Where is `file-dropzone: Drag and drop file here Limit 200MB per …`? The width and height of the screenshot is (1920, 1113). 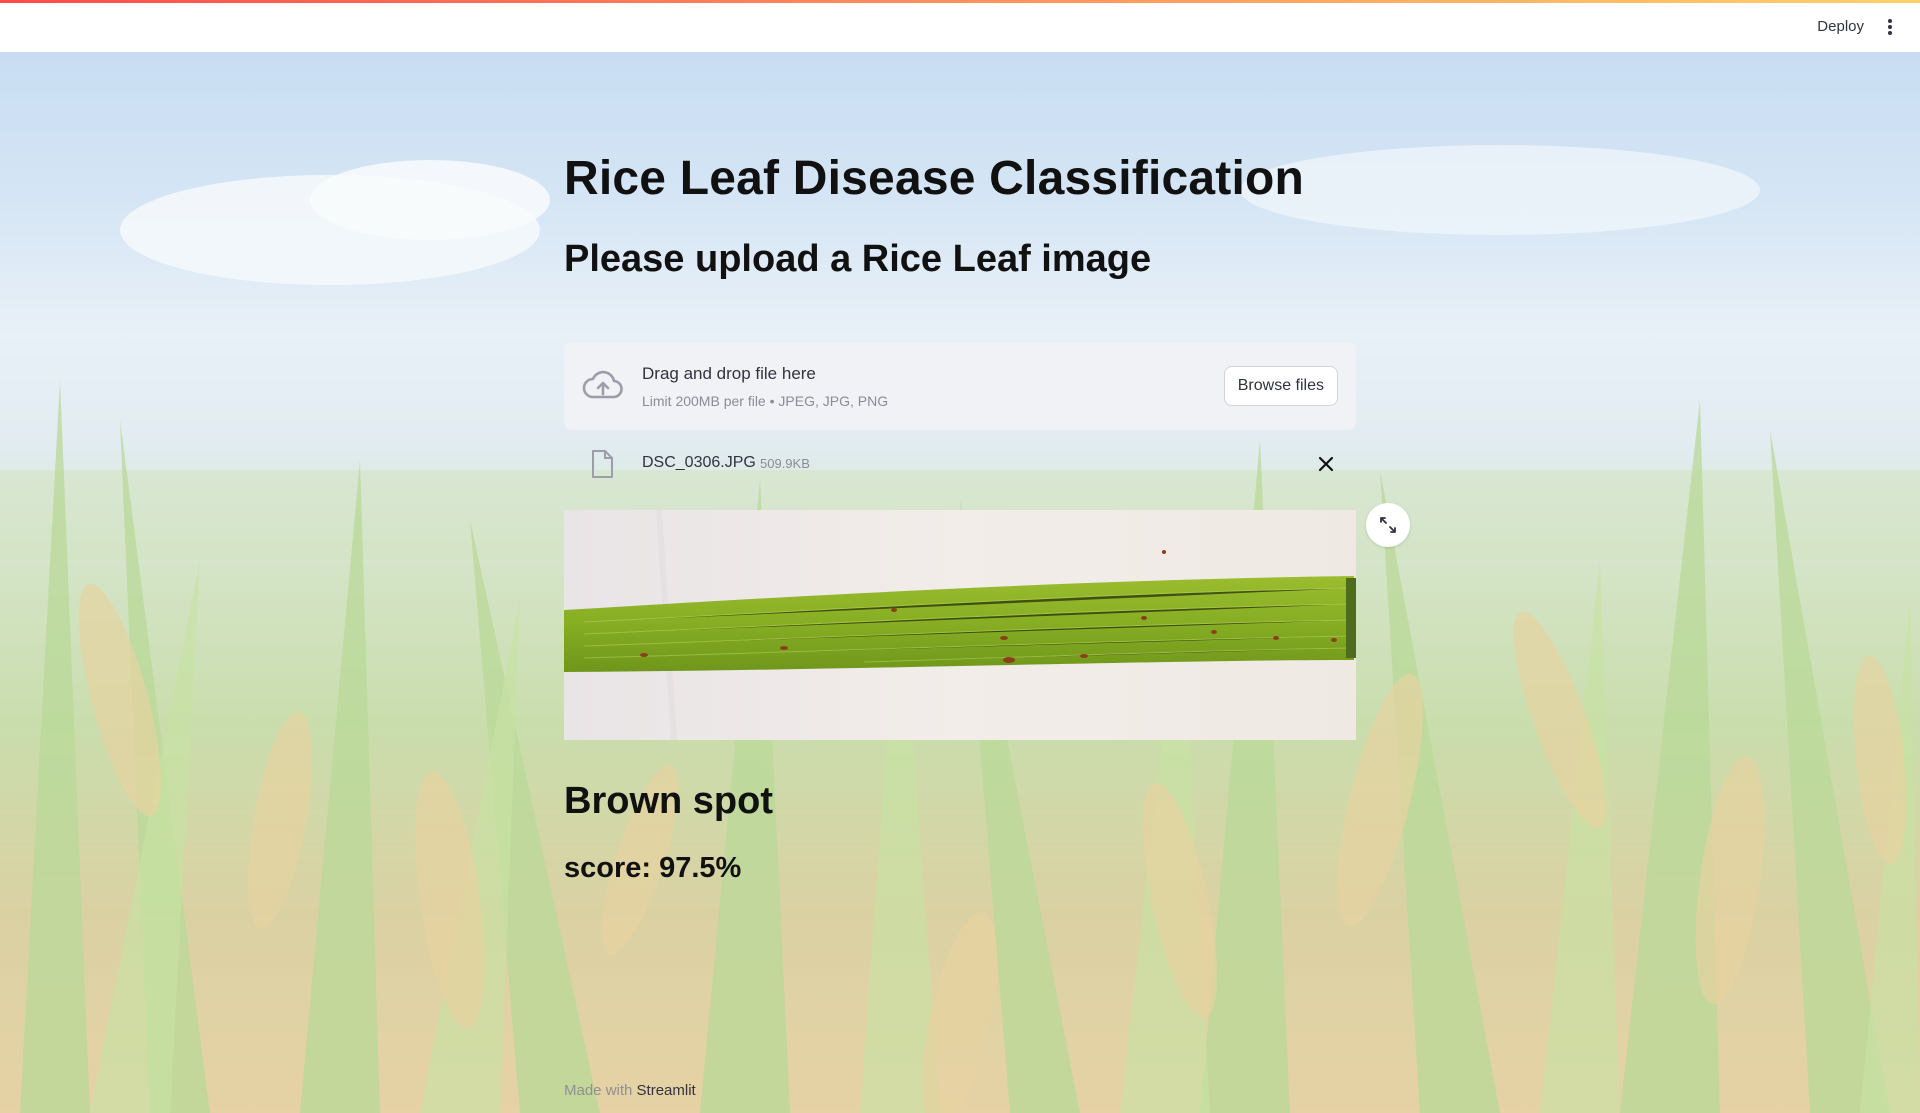
file-dropzone: Drag and drop file here Limit 200MB per … is located at coordinates (960, 386).